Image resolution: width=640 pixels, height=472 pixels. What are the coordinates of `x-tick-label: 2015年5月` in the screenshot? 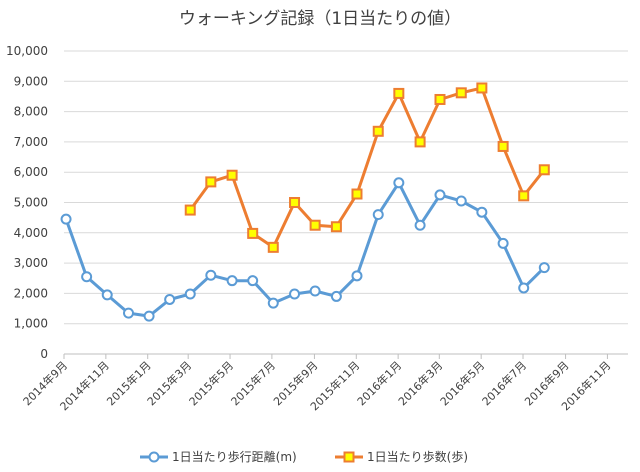 It's located at (211, 383).